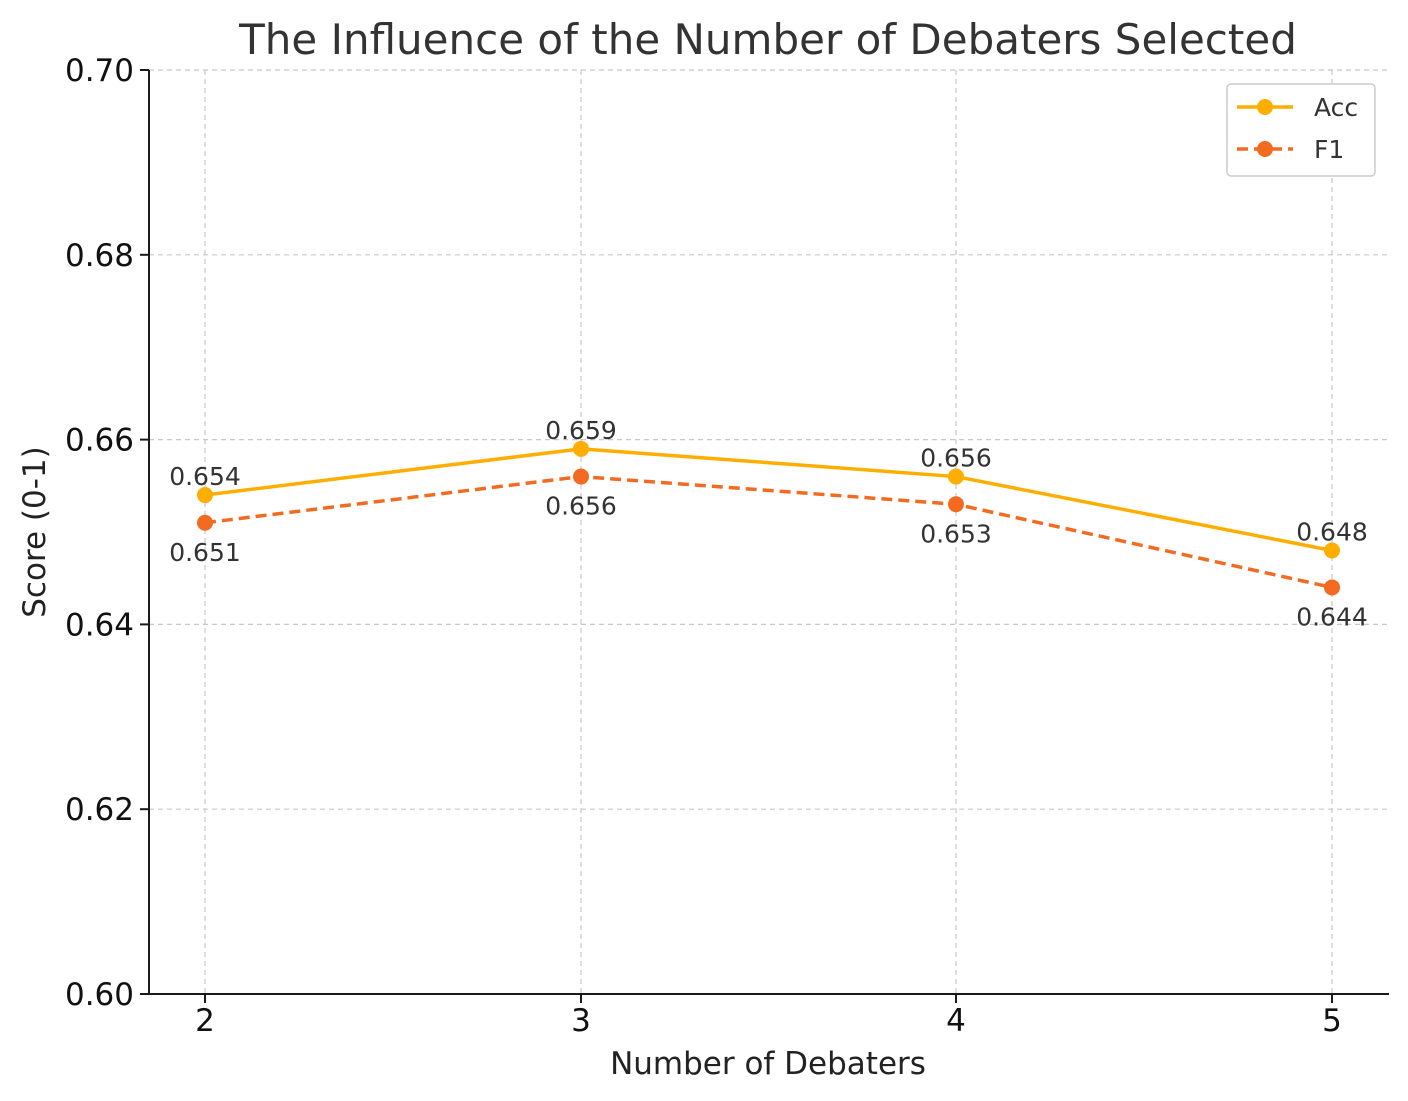 This screenshot has width=1408, height=1101. I want to click on y-tick-label: 0.70, so click(99, 71).